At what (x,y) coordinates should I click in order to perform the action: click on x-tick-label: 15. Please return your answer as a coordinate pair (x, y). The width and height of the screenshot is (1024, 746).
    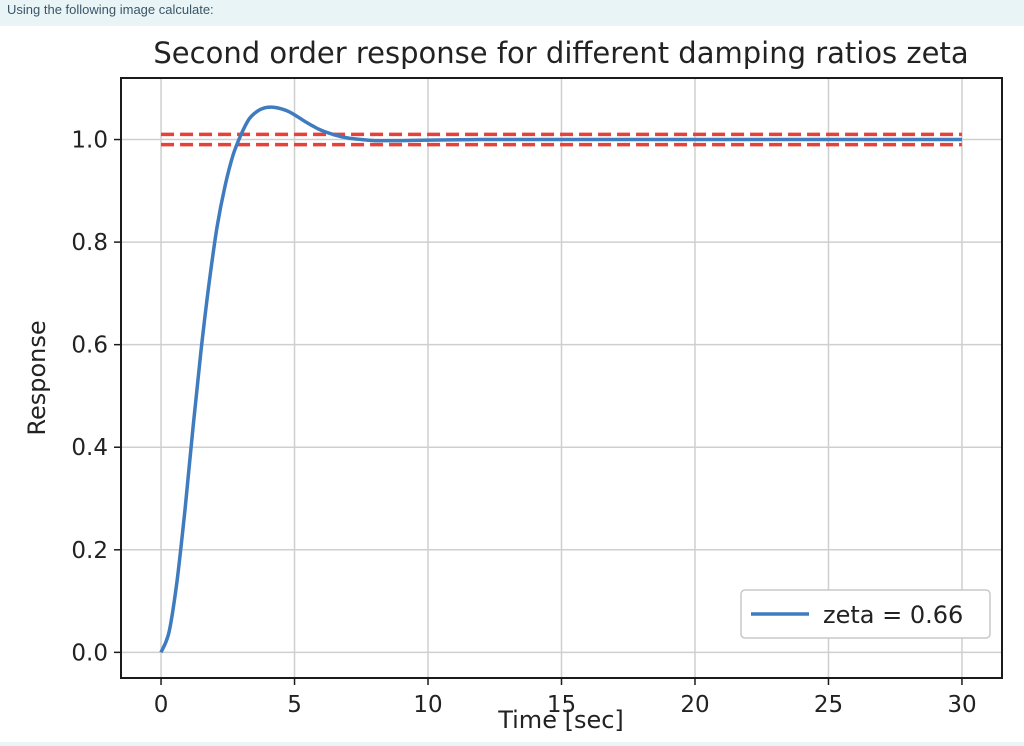
    Looking at the image, I should click on (561, 705).